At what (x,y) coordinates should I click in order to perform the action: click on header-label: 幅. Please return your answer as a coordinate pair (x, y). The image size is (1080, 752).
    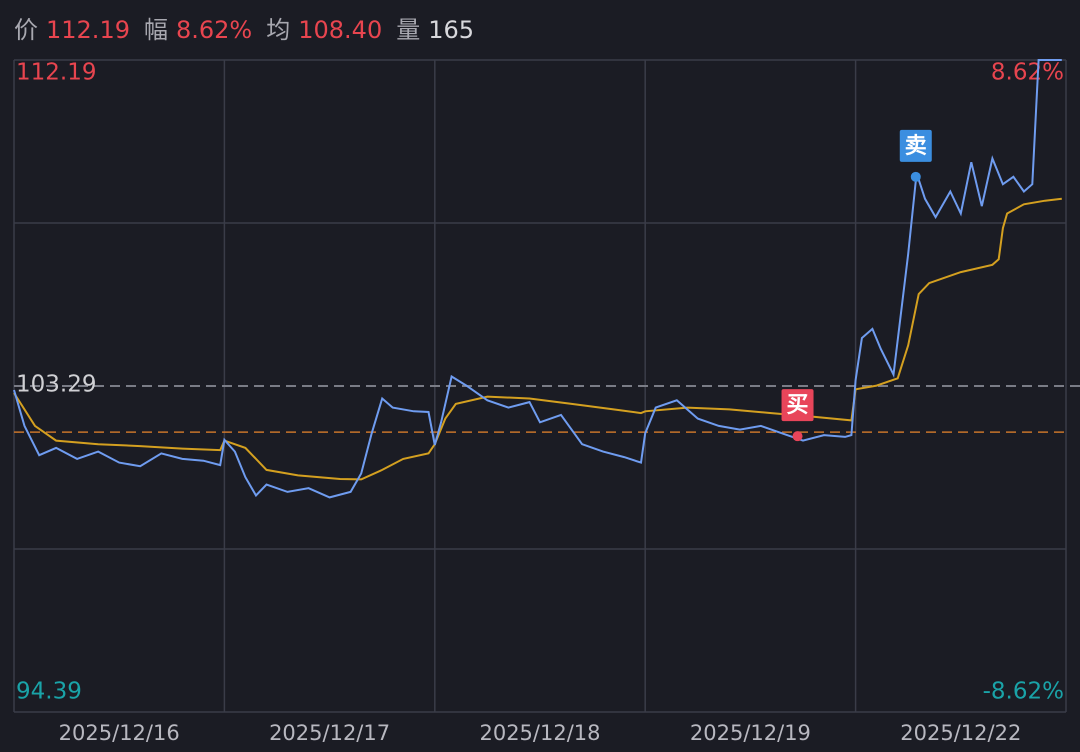
    Looking at the image, I should click on (156, 30).